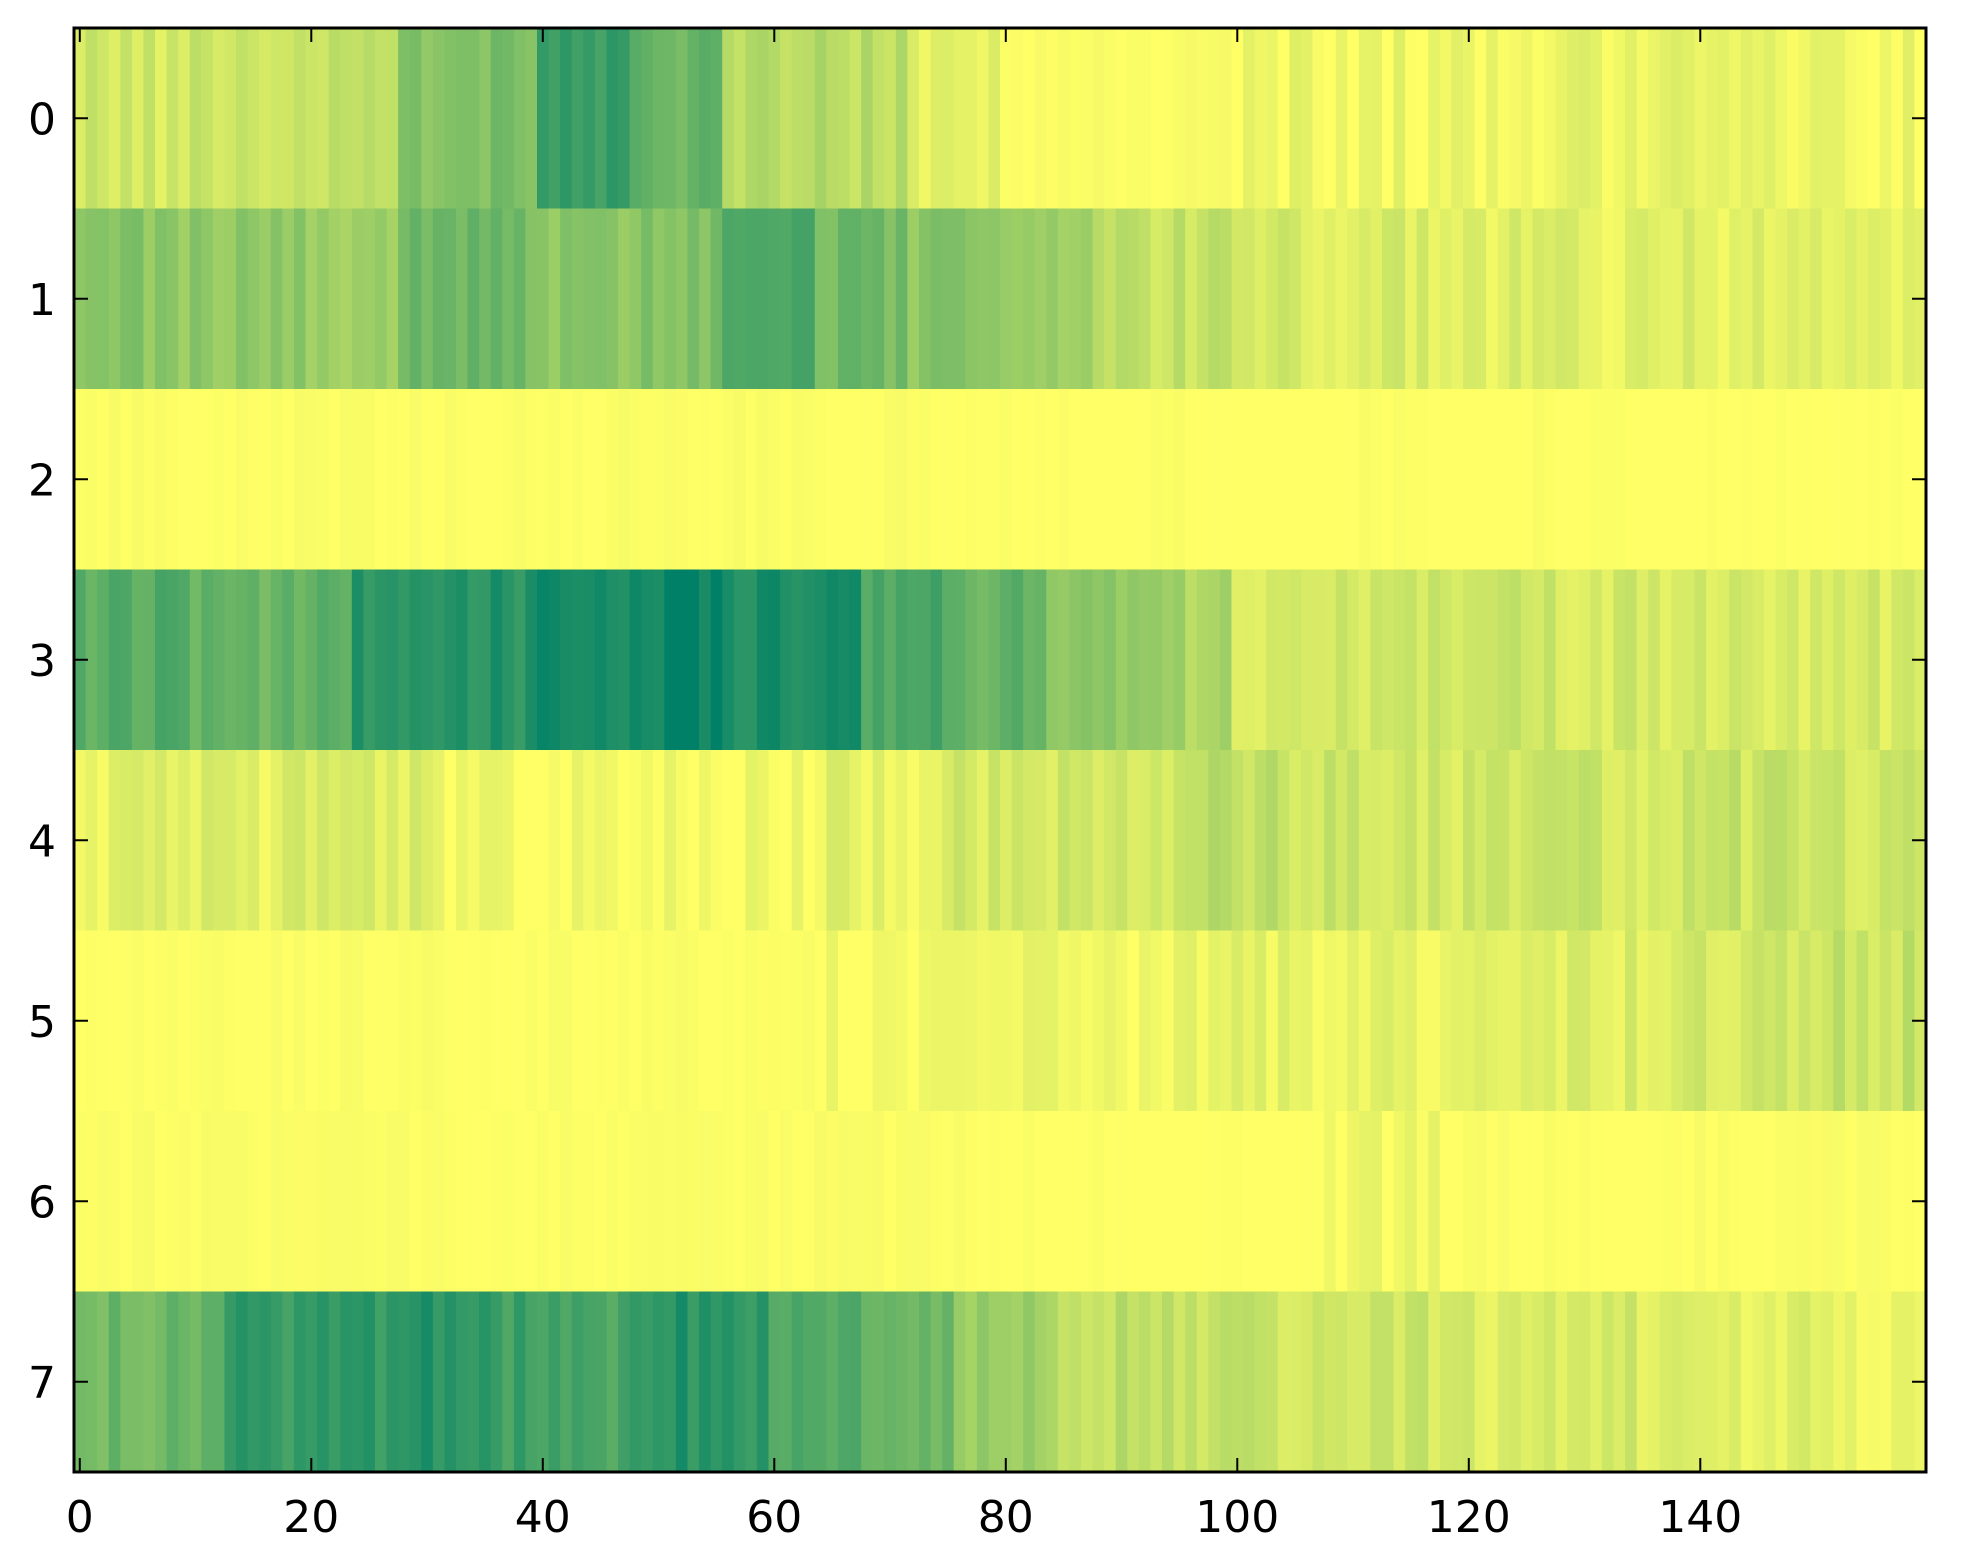 Image resolution: width=1963 pixels, height=1564 pixels. Describe the element at coordinates (42, 1383) in the screenshot. I see `y-tick-label: 7` at that location.